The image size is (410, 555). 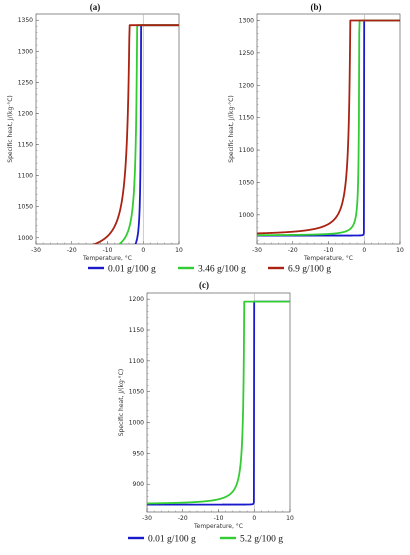 What do you see at coordinates (139, 484) in the screenshot?
I see `y-tick-label: 900` at bounding box center [139, 484].